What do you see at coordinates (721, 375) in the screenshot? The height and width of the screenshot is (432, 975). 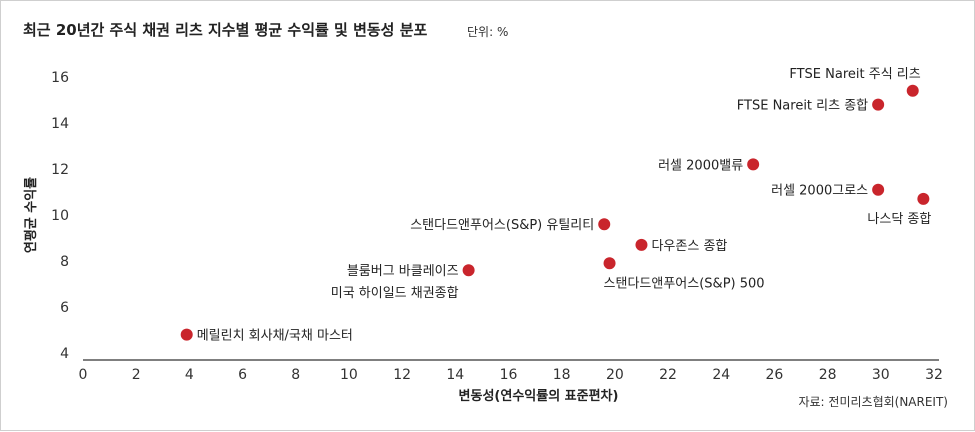 I see `x-tick-label: 24` at bounding box center [721, 375].